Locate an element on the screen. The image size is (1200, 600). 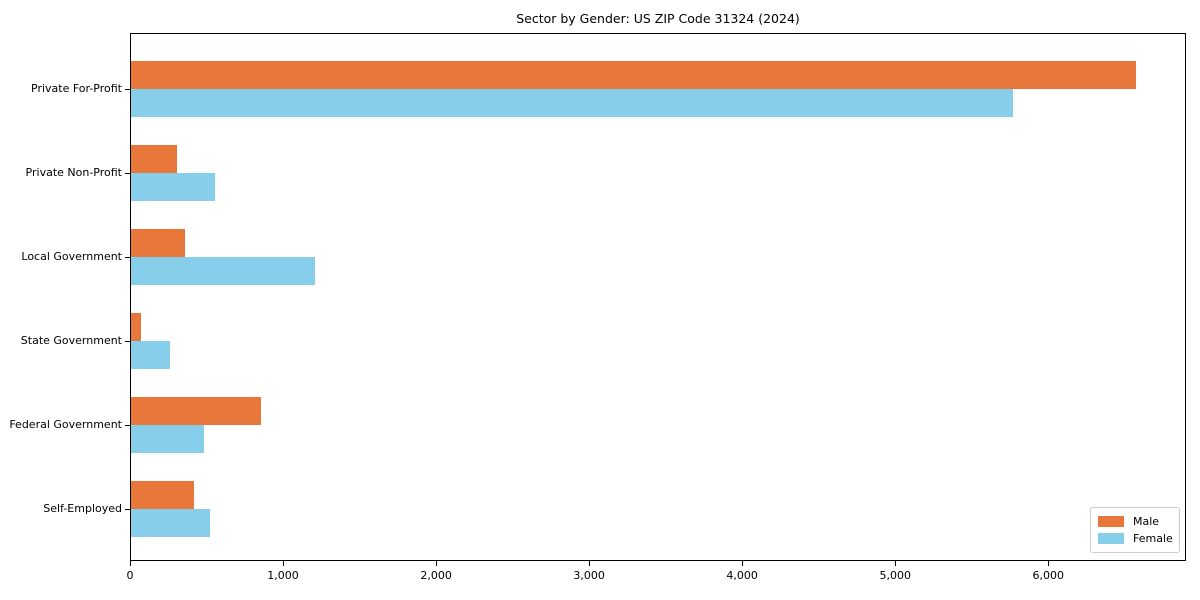
x-tick-label: 0 is located at coordinates (130, 575).